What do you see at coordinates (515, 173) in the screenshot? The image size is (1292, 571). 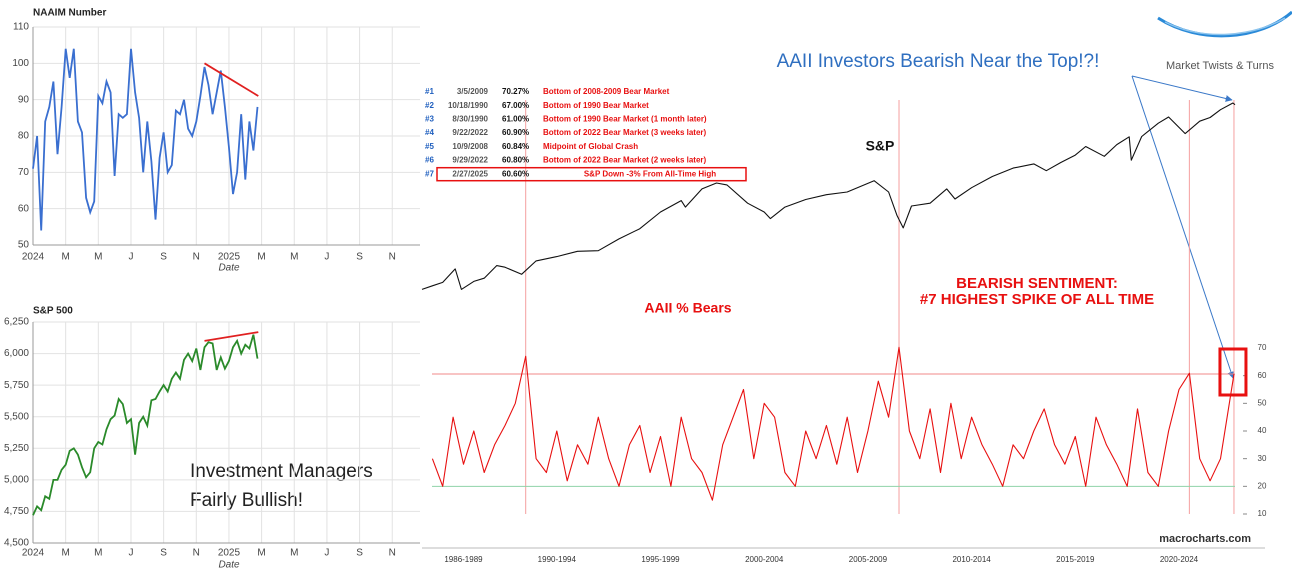 I see `table-cell: 60.60%` at bounding box center [515, 173].